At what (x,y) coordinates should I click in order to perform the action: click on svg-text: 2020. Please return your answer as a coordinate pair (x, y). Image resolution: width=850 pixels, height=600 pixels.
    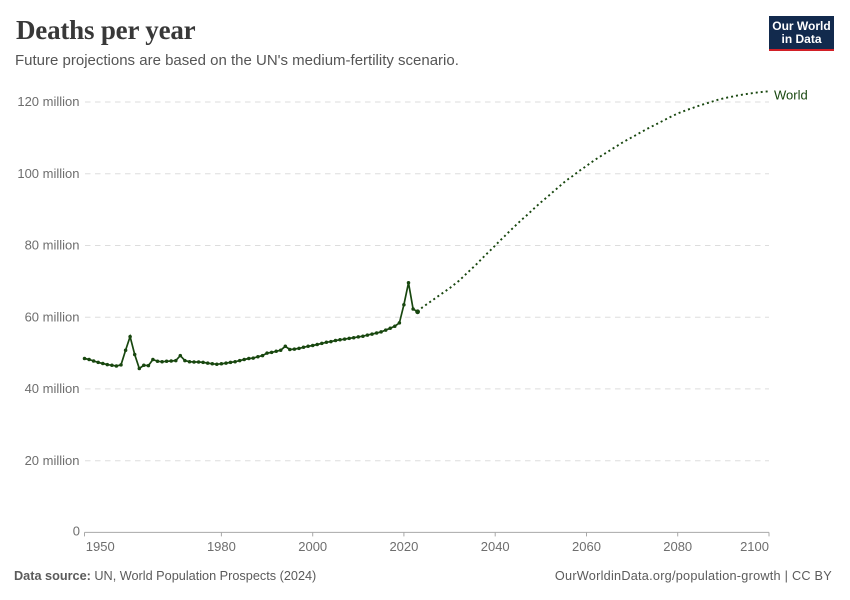
    Looking at the image, I should click on (403, 546).